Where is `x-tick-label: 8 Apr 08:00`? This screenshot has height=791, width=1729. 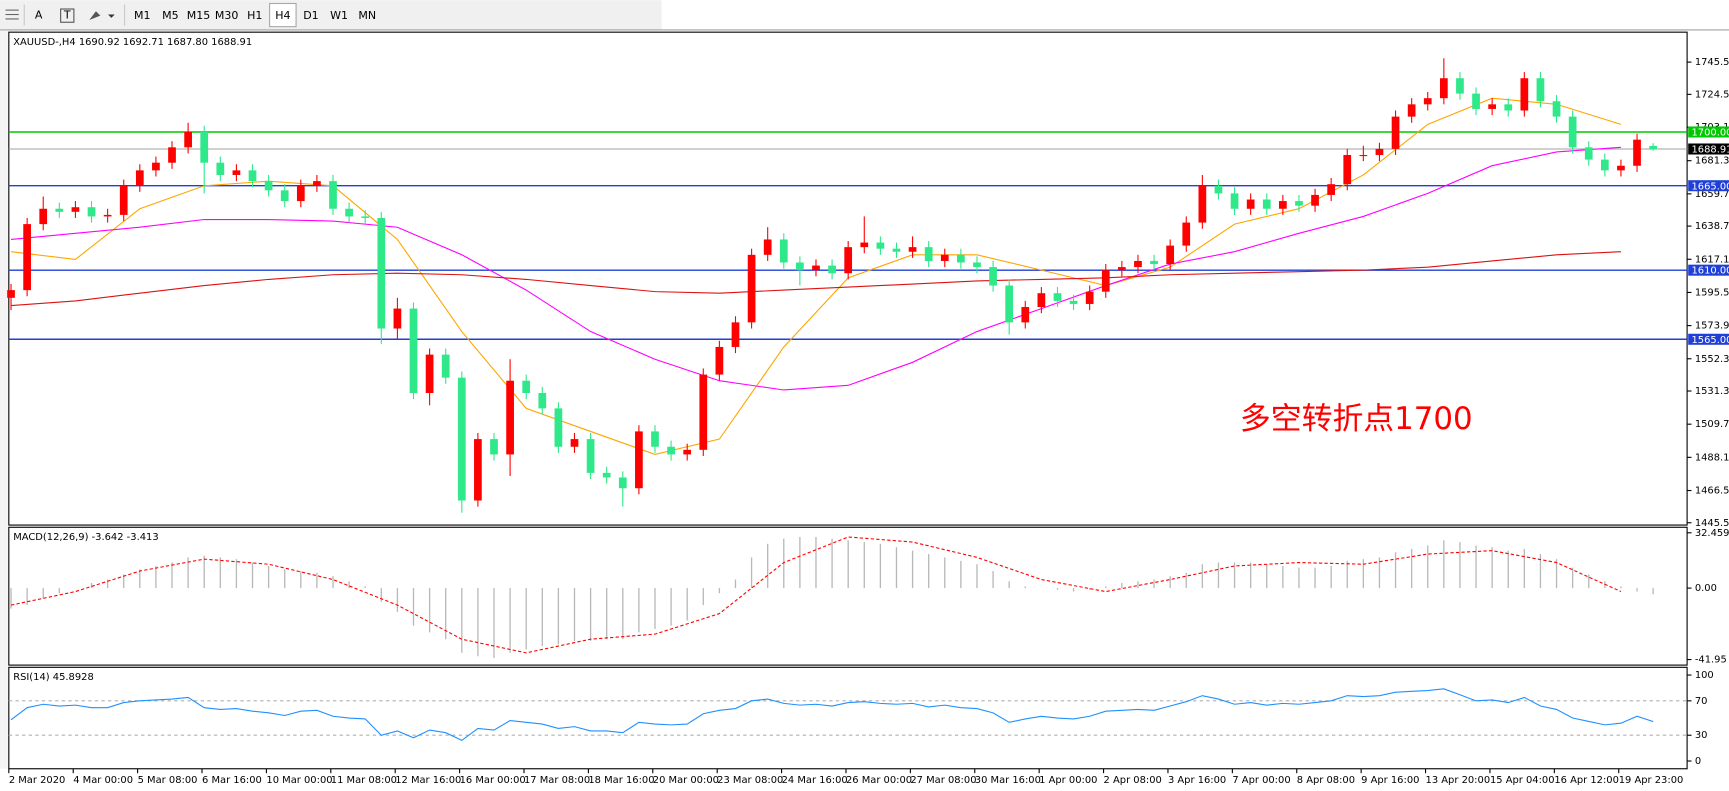 x-tick-label: 8 Apr 08:00 is located at coordinates (1326, 780).